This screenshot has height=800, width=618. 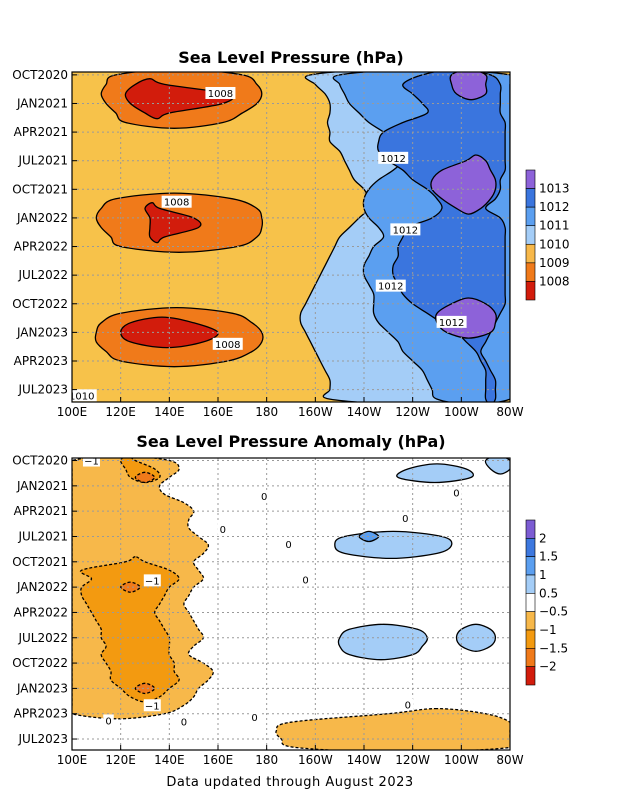 I want to click on contour-label: 1008, so click(x=227, y=345).